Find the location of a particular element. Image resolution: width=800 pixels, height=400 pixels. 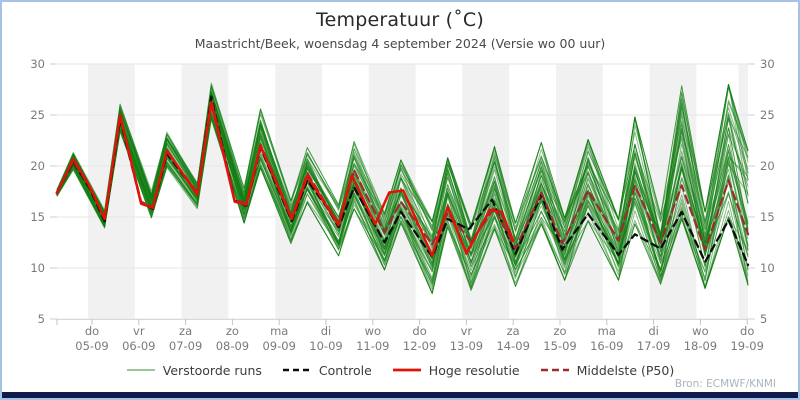

y-axis-label-left: 10 is located at coordinates (37, 268).